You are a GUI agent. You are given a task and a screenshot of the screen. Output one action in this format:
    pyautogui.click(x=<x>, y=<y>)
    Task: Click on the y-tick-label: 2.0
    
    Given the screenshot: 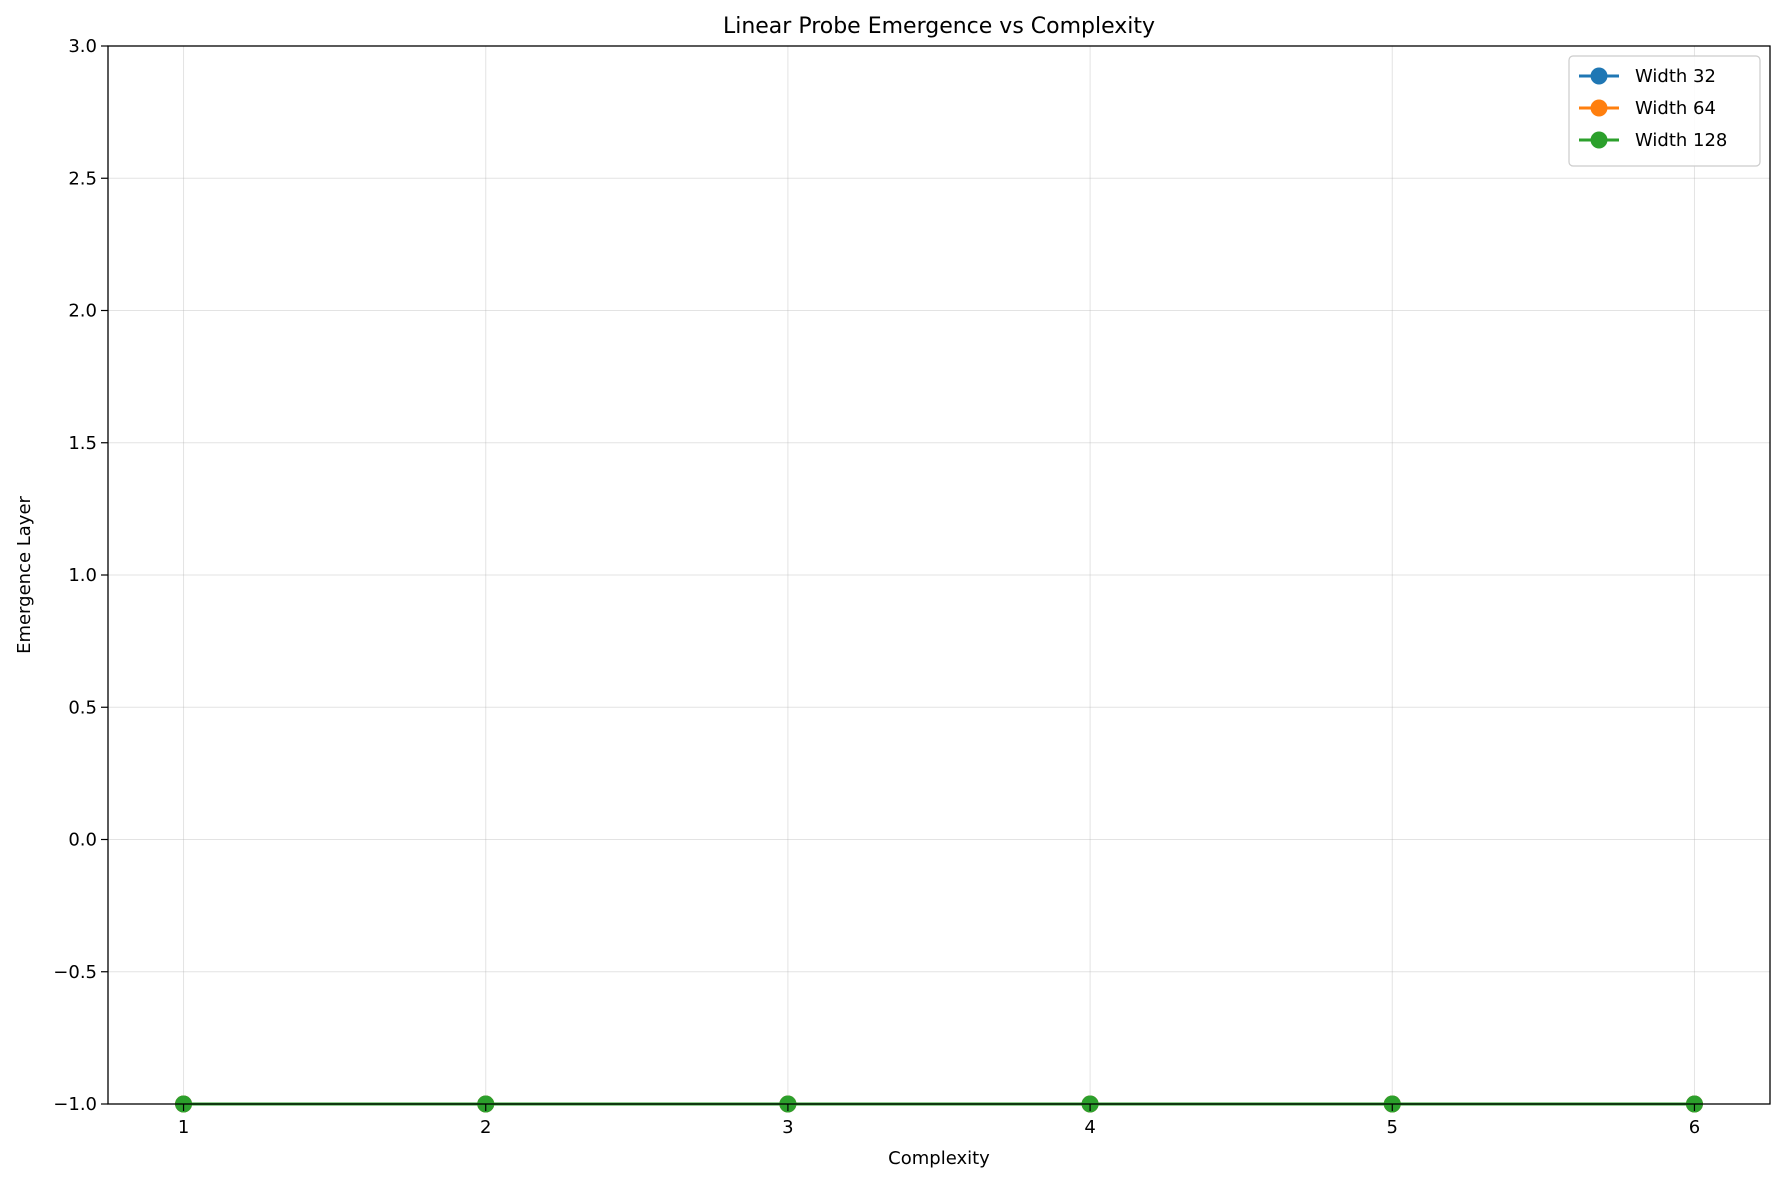 What is the action you would take?
    pyautogui.click(x=82, y=311)
    